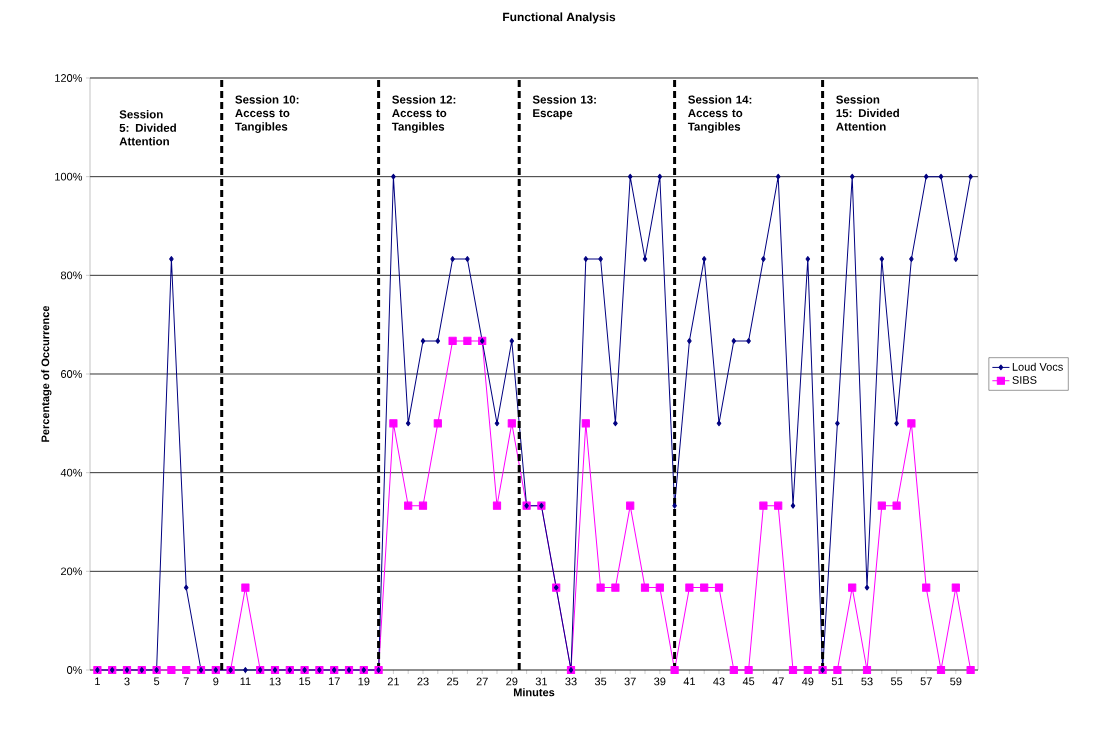 This screenshot has width=1119, height=737. Describe the element at coordinates (423, 681) in the screenshot. I see `x-tick-label: 23` at that location.